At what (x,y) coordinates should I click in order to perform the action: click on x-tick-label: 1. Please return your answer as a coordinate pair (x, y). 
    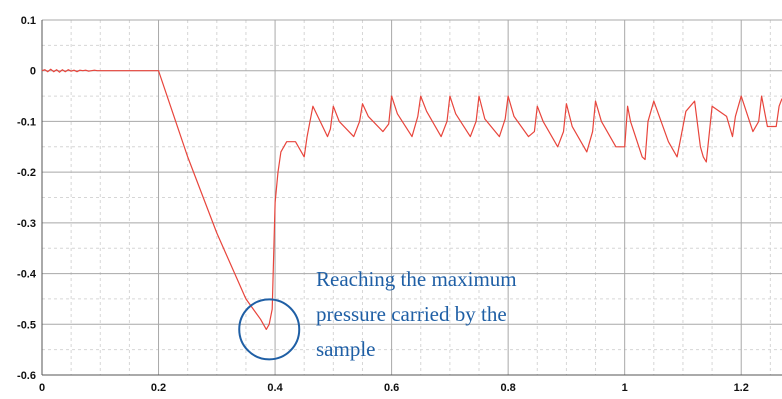
    Looking at the image, I should click on (625, 388).